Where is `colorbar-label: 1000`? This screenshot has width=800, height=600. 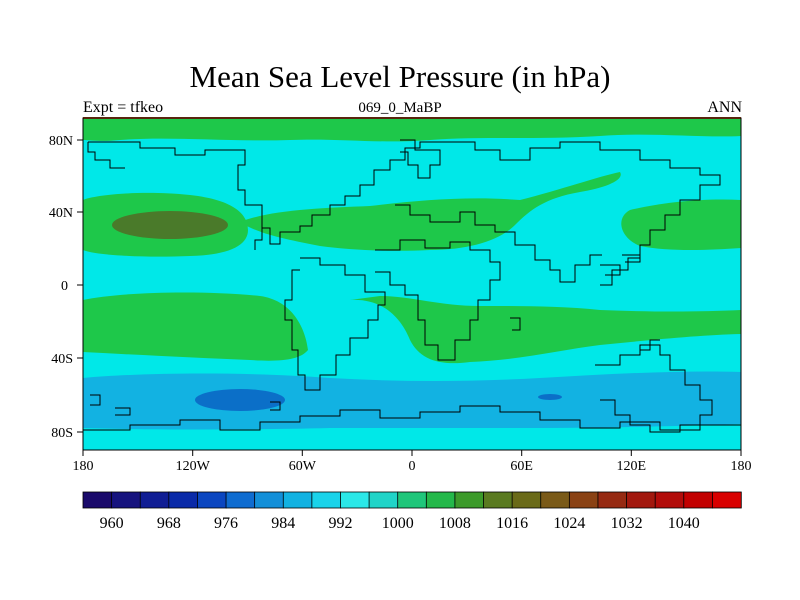 colorbar-label: 1000 is located at coordinates (398, 523).